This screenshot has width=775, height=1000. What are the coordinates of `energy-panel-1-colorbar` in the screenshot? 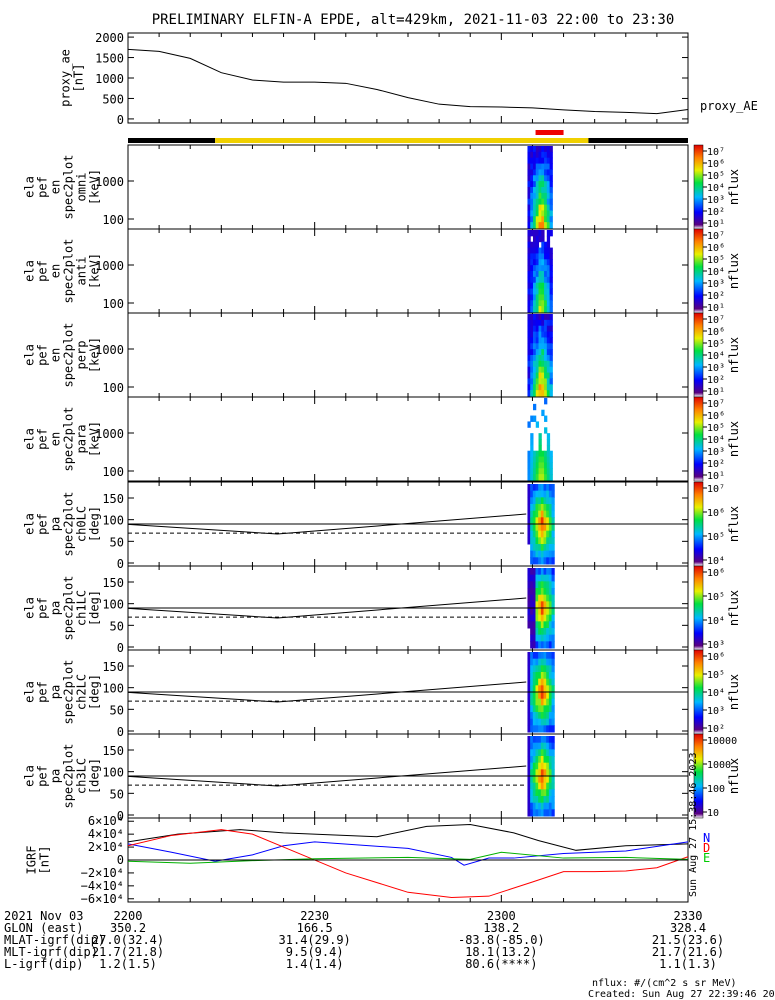 It's located at (698, 271).